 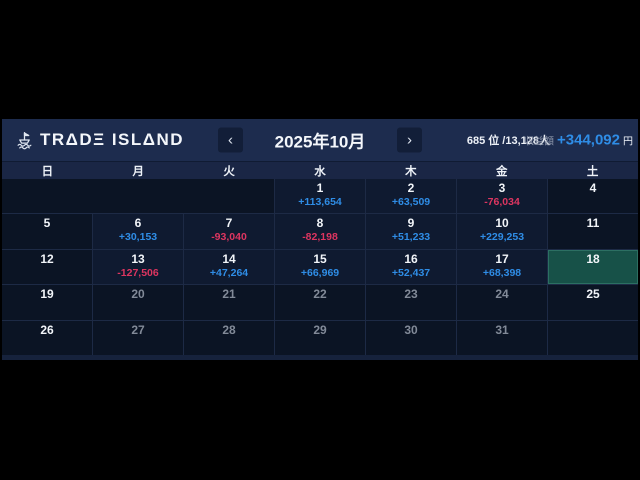 What do you see at coordinates (593, 294) in the screenshot?
I see `date-number: 25` at bounding box center [593, 294].